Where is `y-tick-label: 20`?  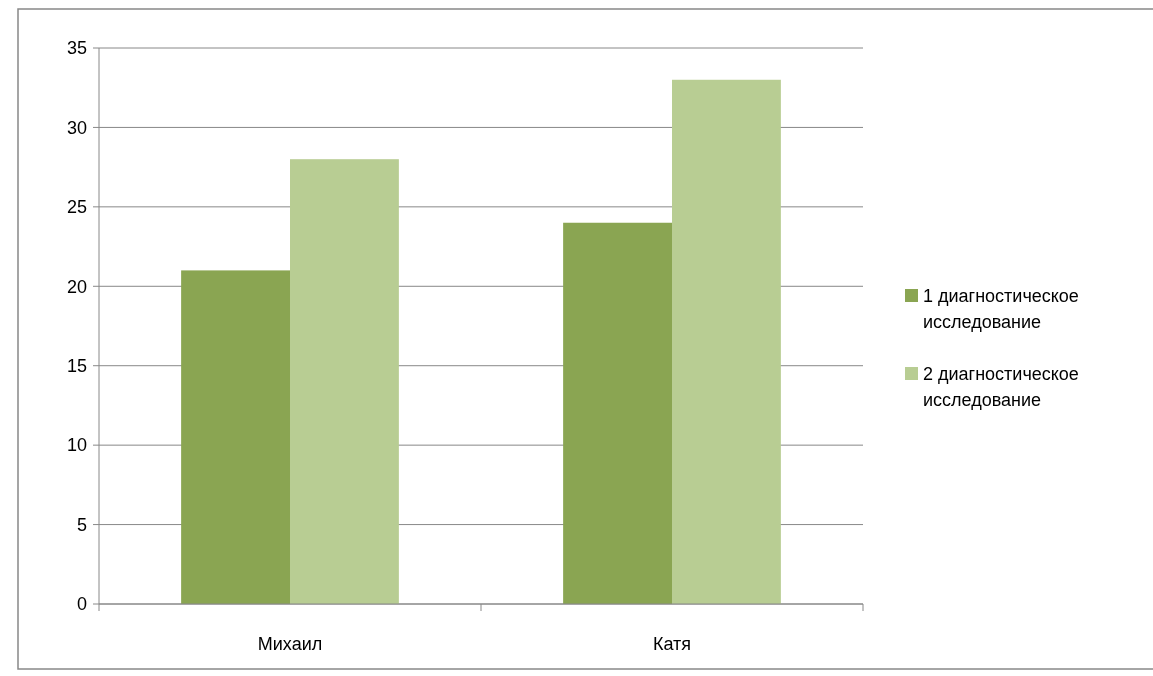
y-tick-label: 20 is located at coordinates (76, 286).